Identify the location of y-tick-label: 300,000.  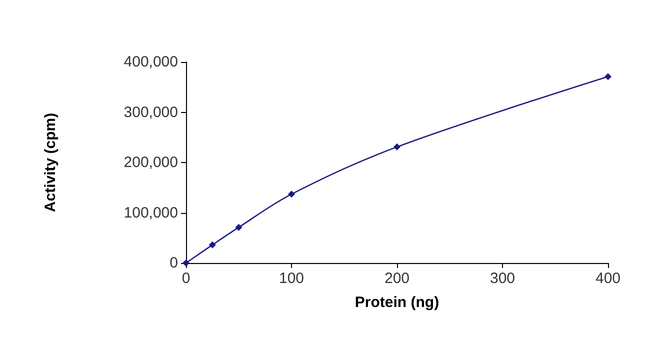
(151, 112).